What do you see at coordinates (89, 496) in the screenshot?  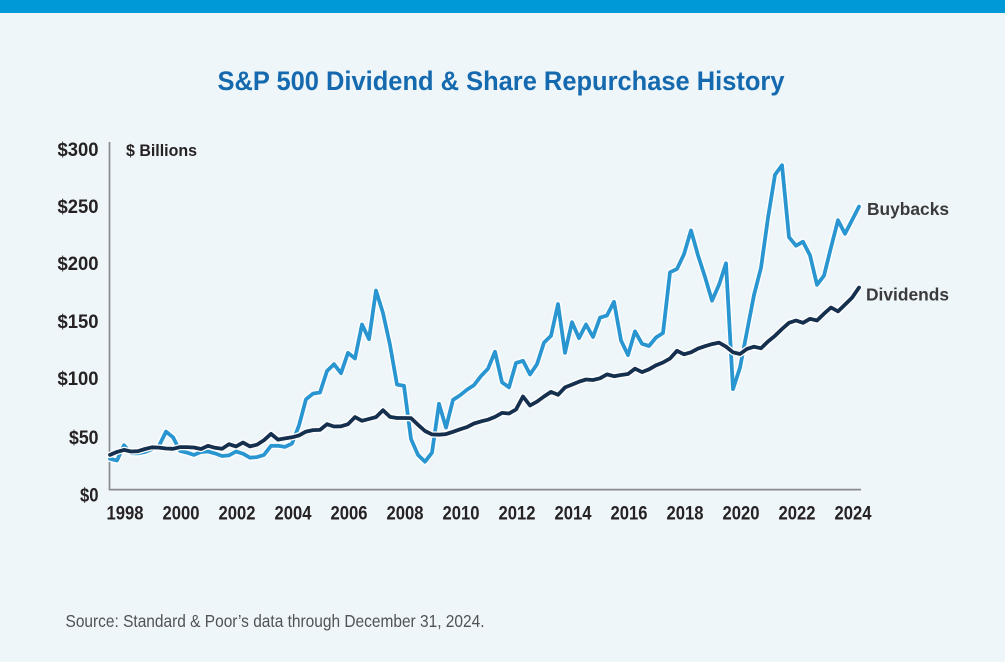 I see `svg-text: $0` at bounding box center [89, 496].